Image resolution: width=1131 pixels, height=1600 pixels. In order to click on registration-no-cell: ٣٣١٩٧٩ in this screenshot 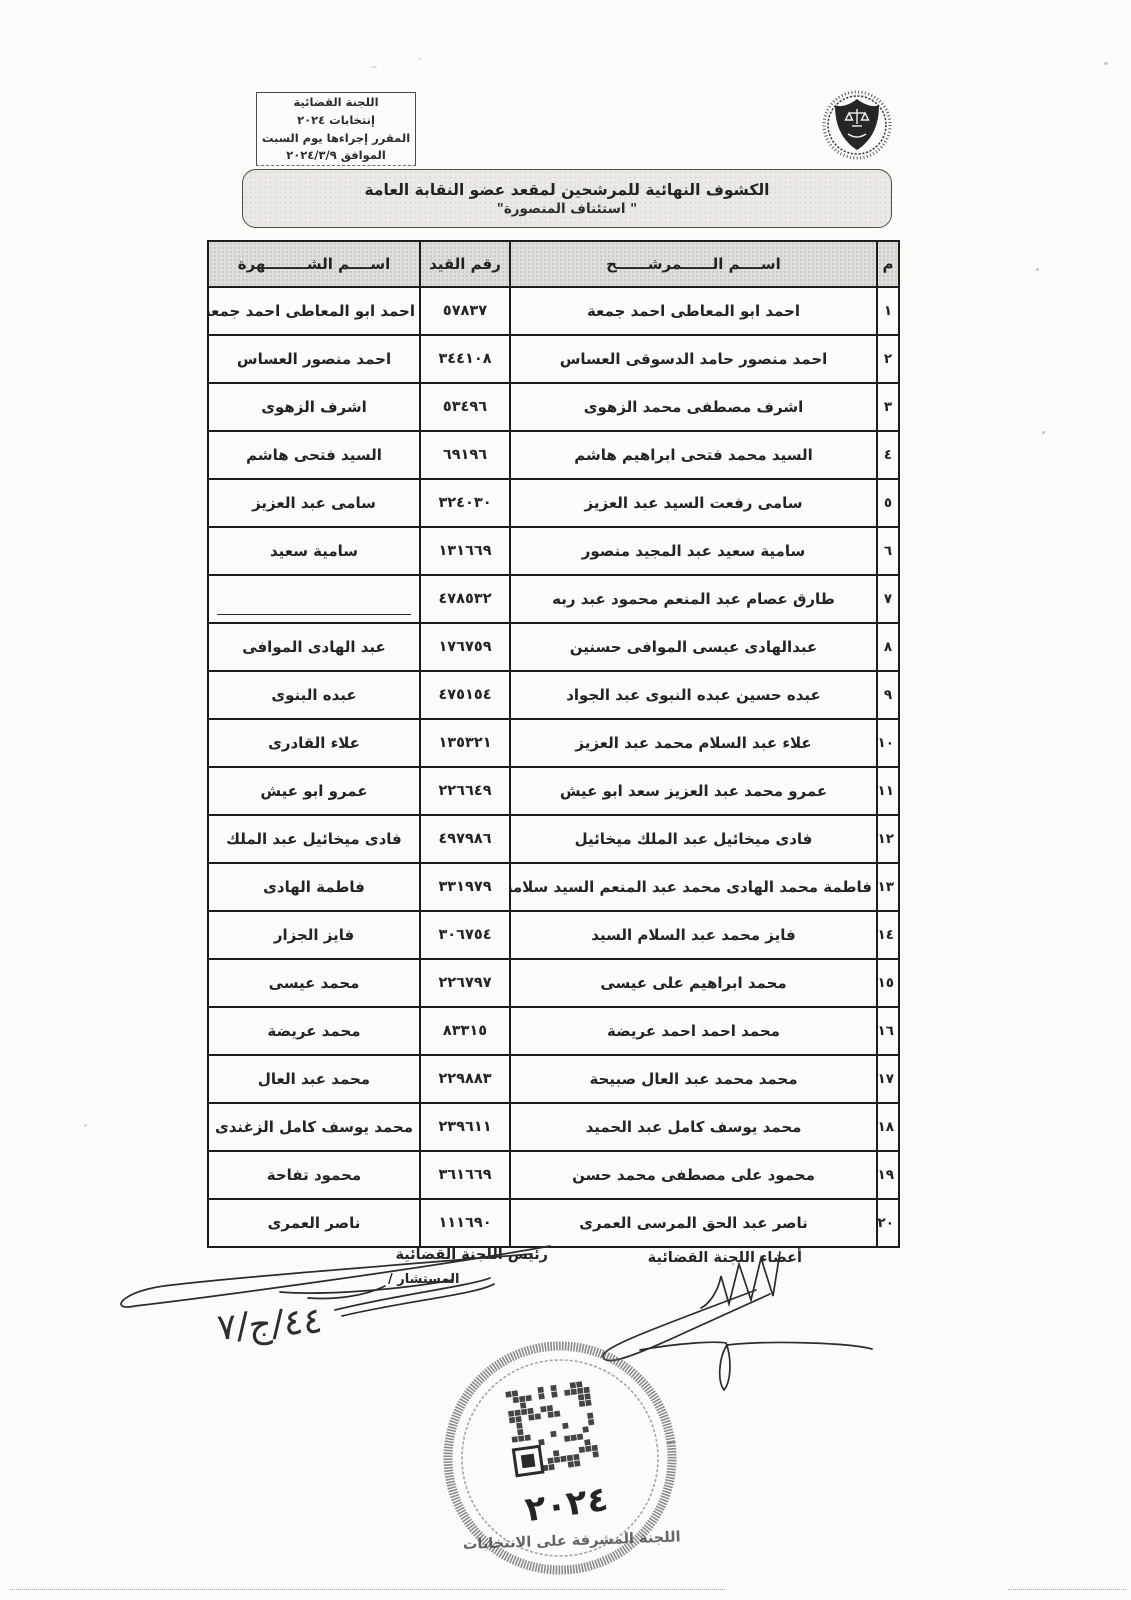, I will do `click(465, 887)`.